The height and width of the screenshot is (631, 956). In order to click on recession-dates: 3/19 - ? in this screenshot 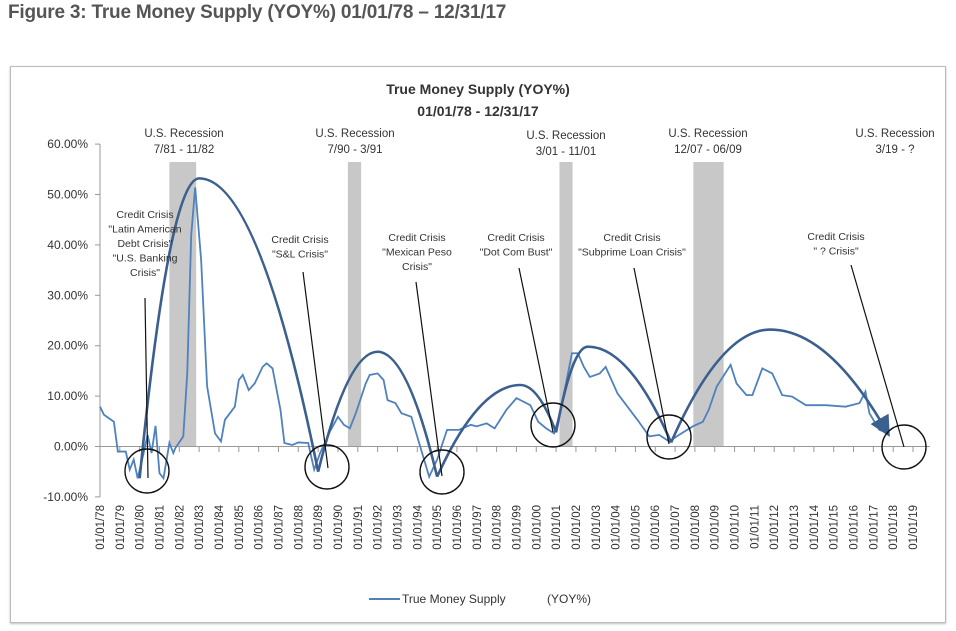, I will do `click(895, 150)`.